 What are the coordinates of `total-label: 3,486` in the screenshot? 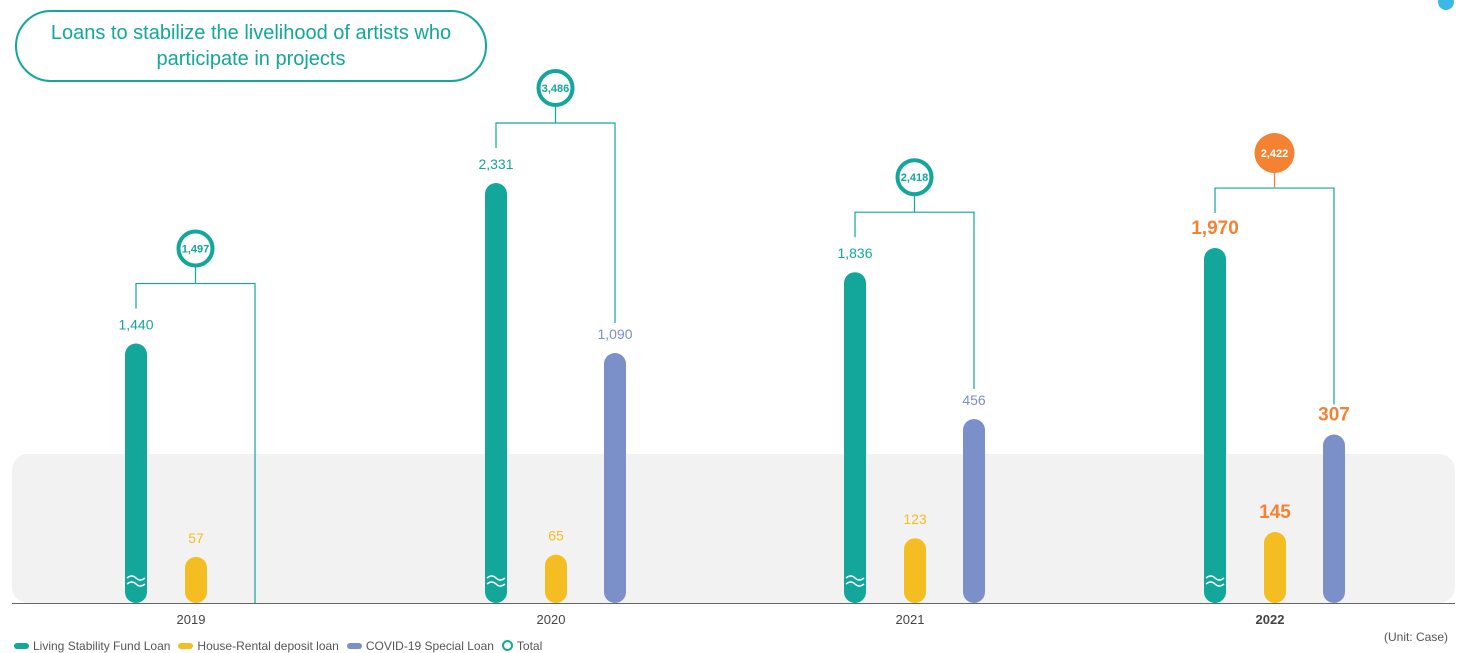 It's located at (556, 89).